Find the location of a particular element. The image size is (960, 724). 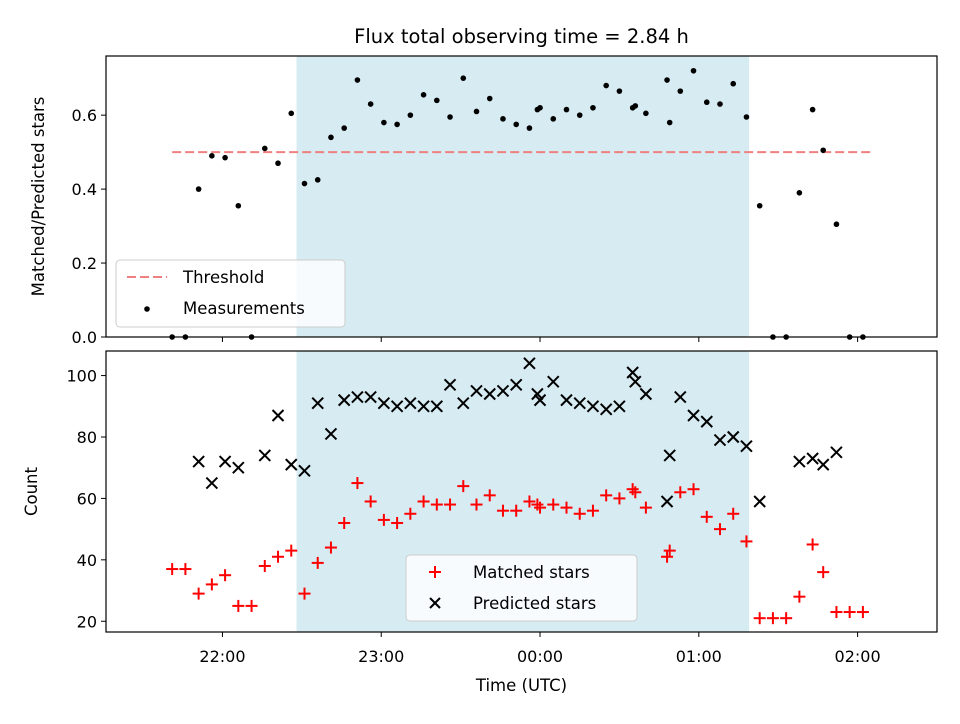

legend-matched-swatch is located at coordinates (435, 572).